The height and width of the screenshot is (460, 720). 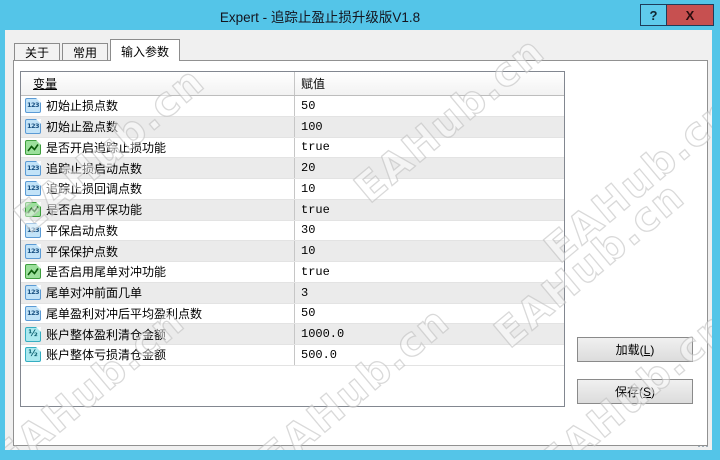 I want to click on param-value-cell: 1000.0, so click(x=429, y=334).